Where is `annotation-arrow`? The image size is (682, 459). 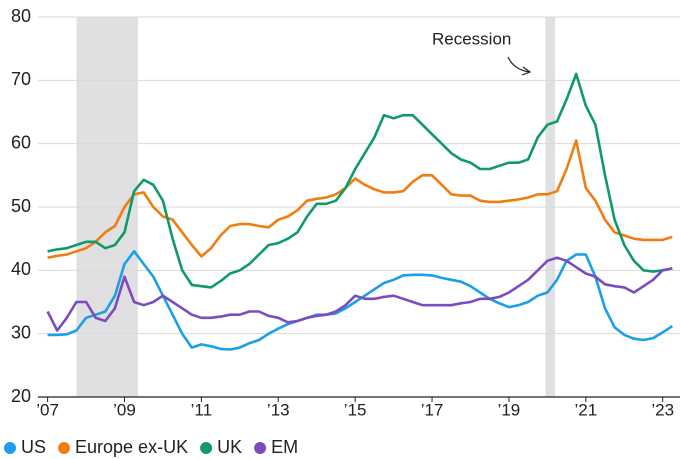
annotation-arrow is located at coordinates (519, 64).